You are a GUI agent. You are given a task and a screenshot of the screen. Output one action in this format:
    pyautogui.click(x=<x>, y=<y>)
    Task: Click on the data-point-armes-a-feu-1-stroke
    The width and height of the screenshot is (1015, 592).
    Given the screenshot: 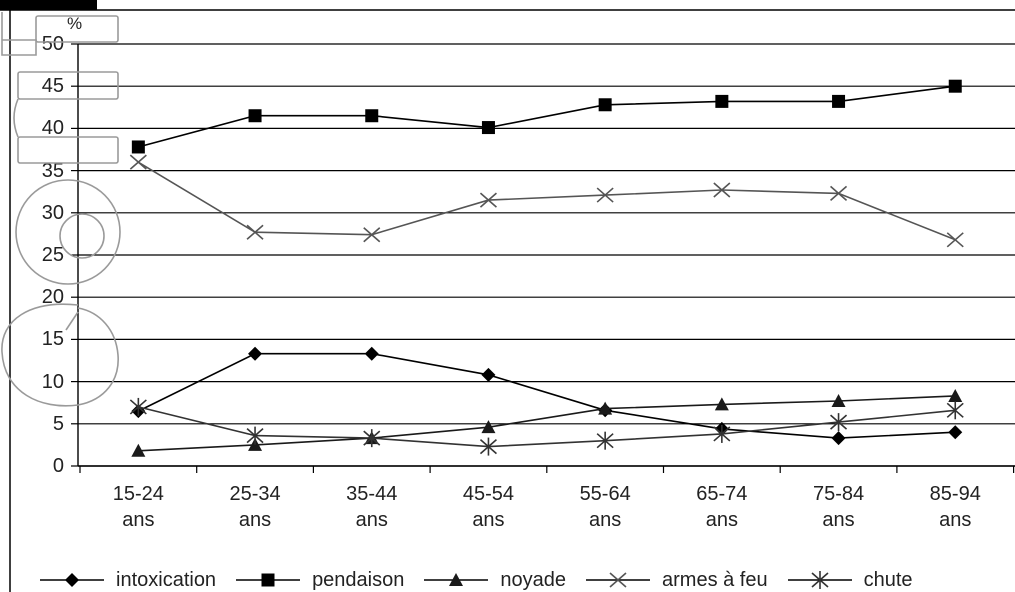 What is the action you would take?
    pyautogui.click(x=255, y=232)
    